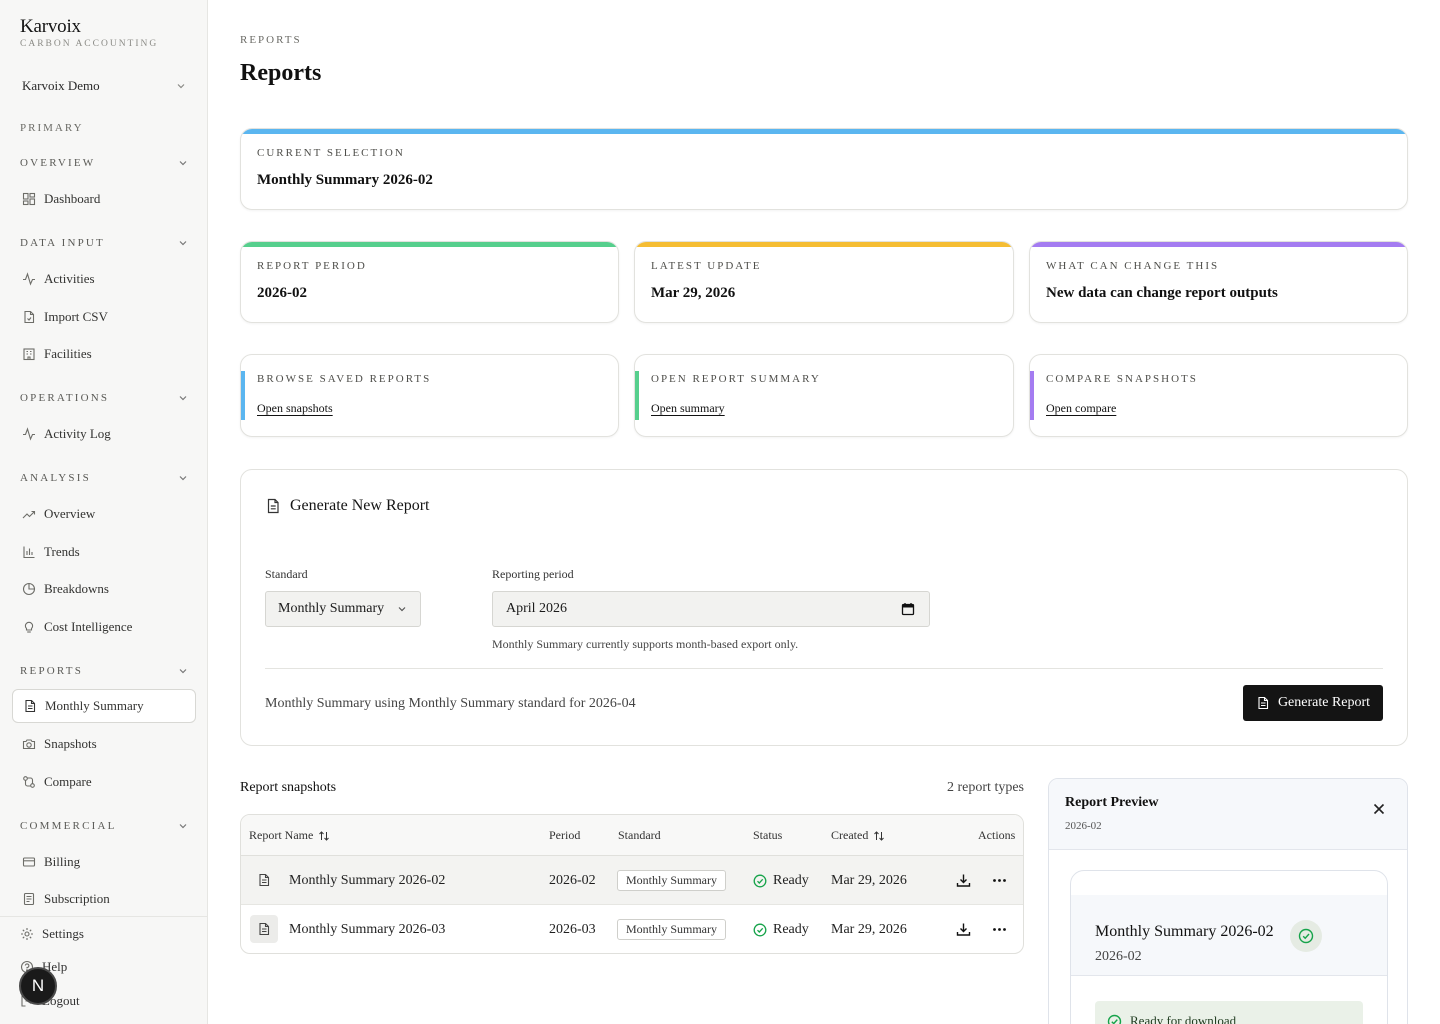  I want to click on sidebar-item-trends: Trends, so click(104, 552).